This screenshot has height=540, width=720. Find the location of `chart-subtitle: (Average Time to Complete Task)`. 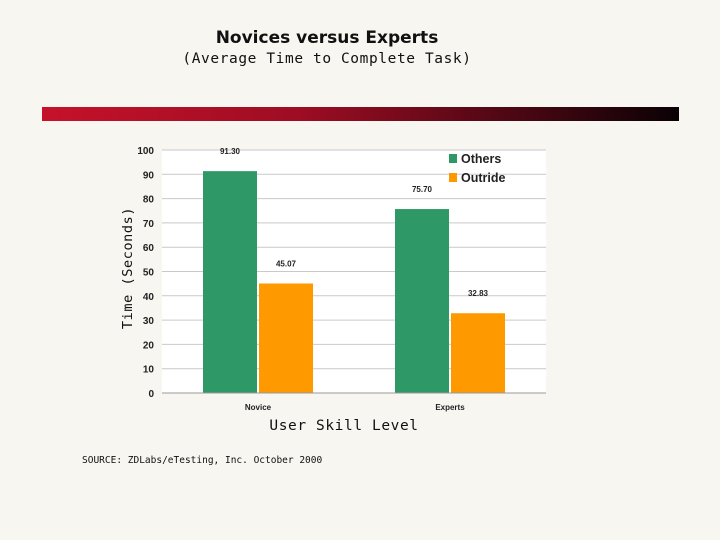

chart-subtitle: (Average Time to Complete Task) is located at coordinates (327, 59).